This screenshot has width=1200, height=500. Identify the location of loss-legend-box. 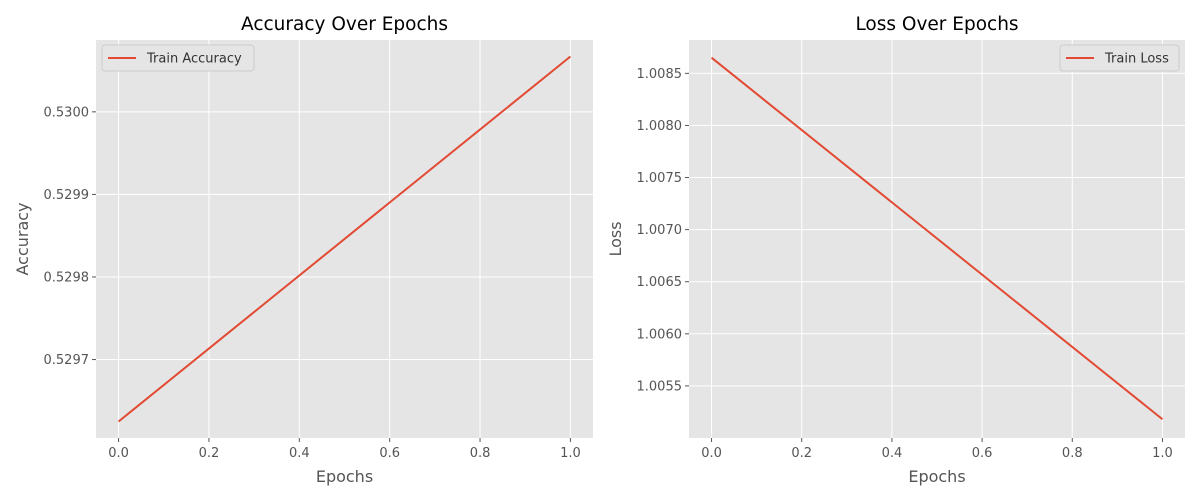
(1119, 58).